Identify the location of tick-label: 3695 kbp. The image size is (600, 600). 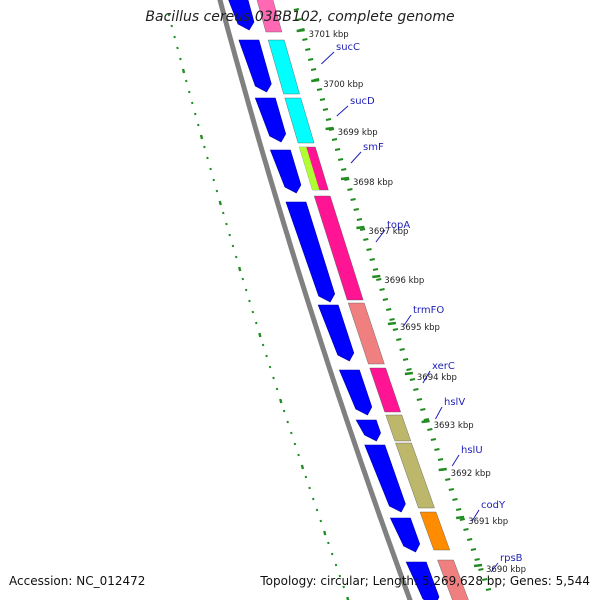
(420, 328).